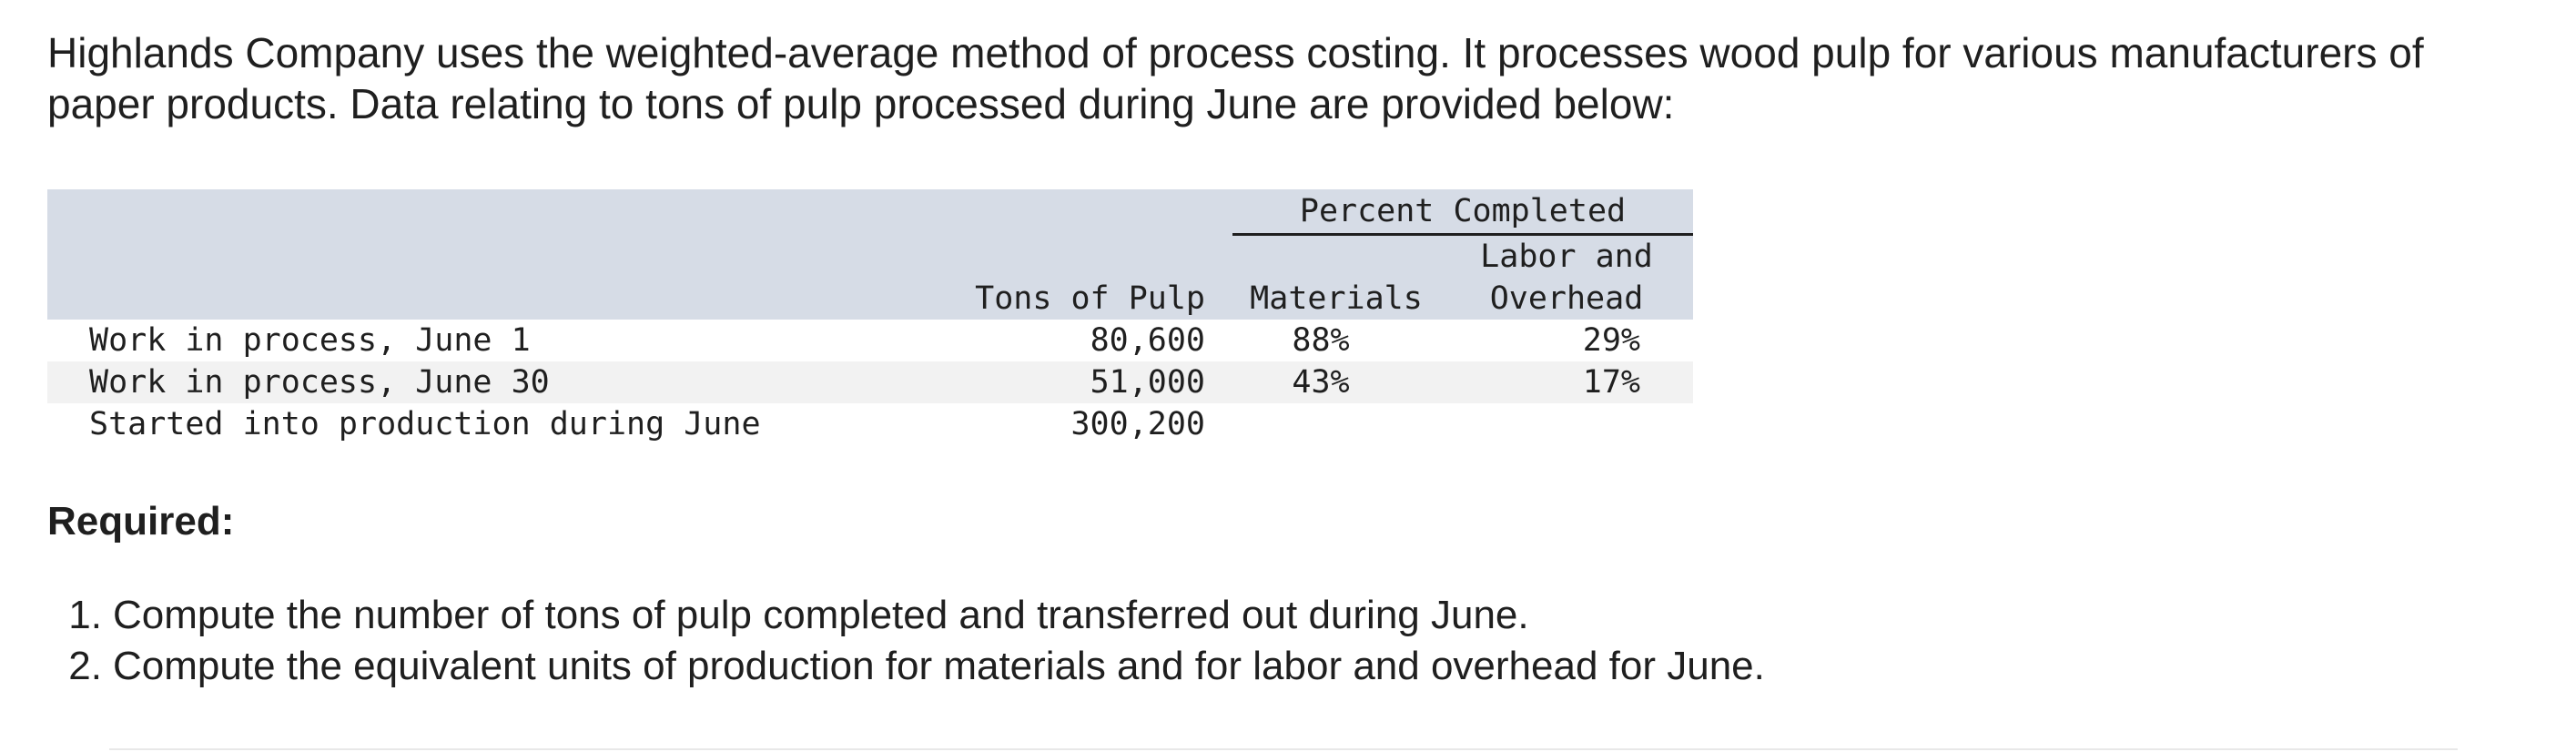  Describe the element at coordinates (870, 299) in the screenshot. I see `table-header-row: Tons of Pulp Materials Overhead` at that location.